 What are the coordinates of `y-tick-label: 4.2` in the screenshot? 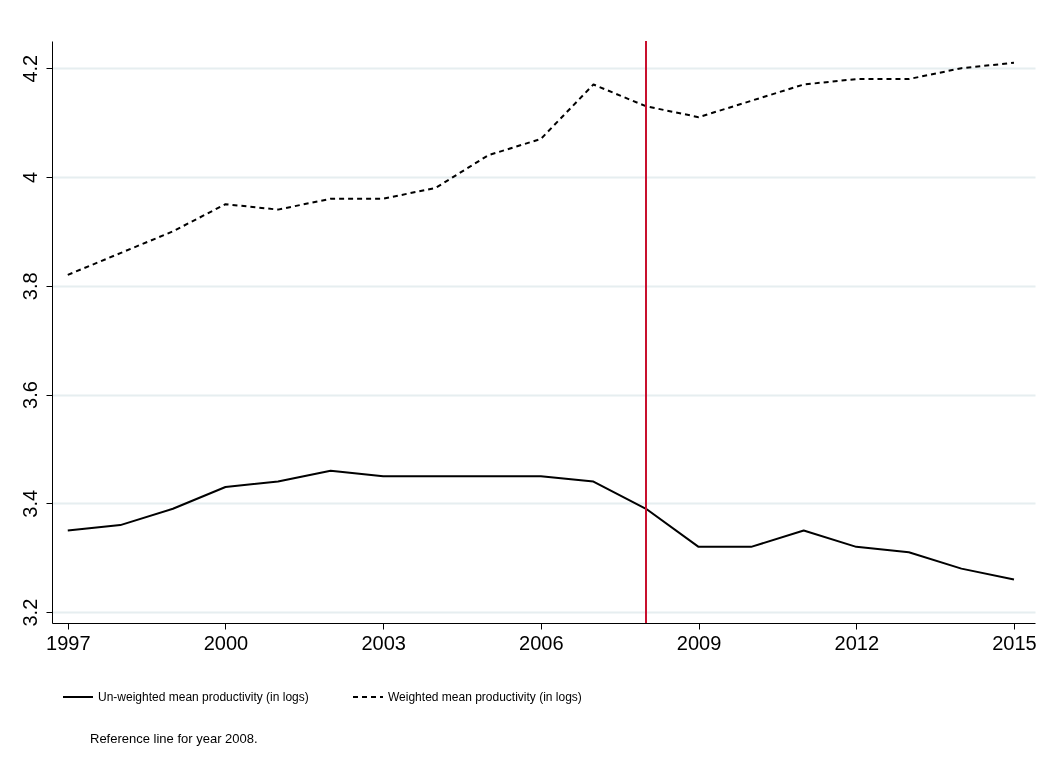 It's located at (29, 68).